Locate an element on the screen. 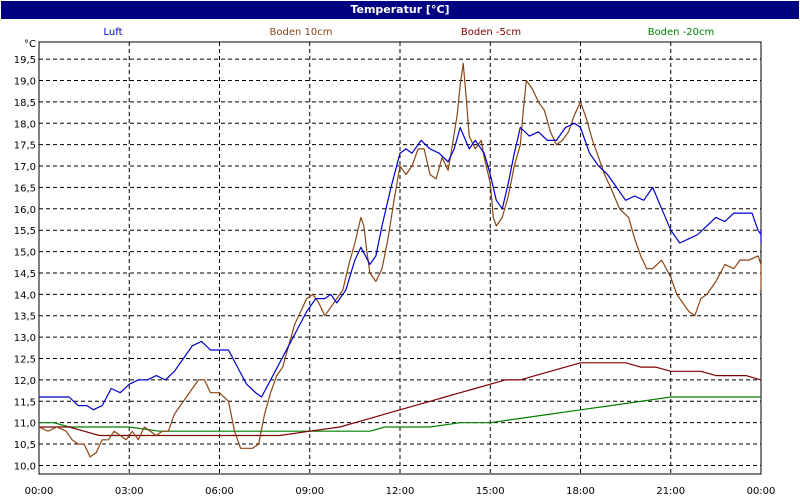 This screenshot has width=800, height=500. y-tick-label: 19,5 is located at coordinates (25, 60).